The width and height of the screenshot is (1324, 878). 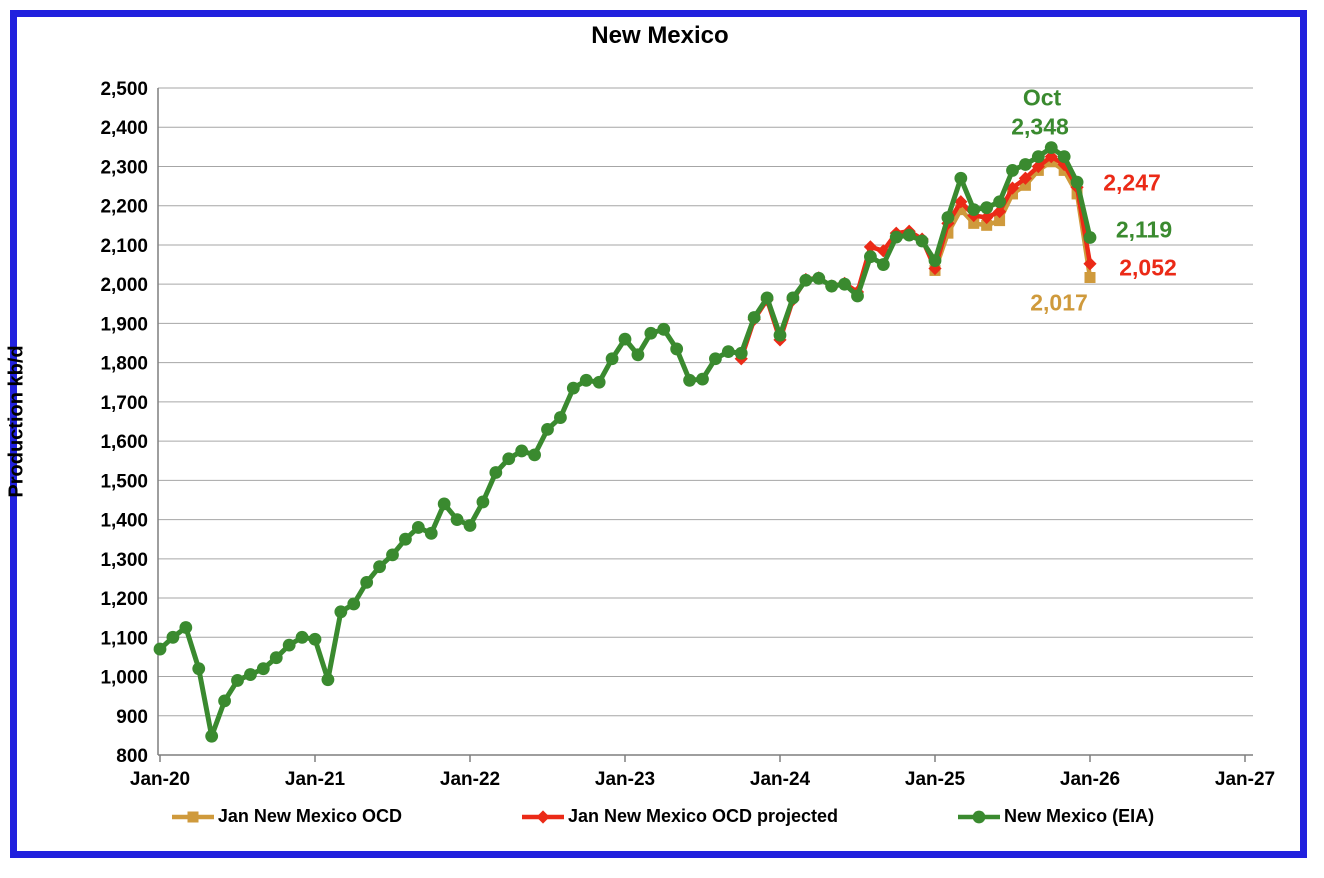 What do you see at coordinates (1079, 816) in the screenshot?
I see `legend-label: New Mexico (EIA)` at bounding box center [1079, 816].